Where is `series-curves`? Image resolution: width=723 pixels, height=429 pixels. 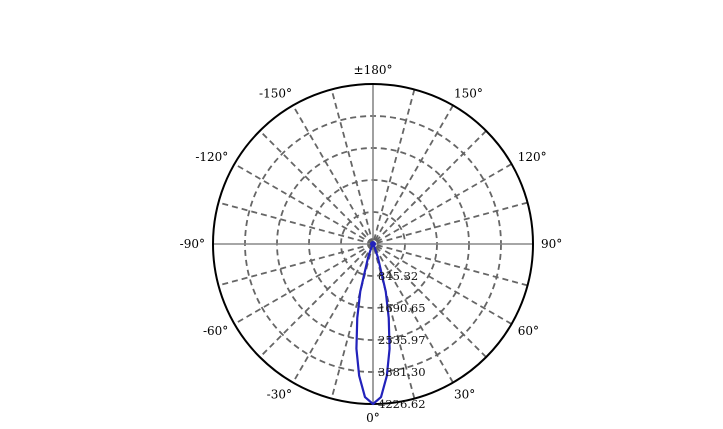
series-curves is located at coordinates (373, 323).